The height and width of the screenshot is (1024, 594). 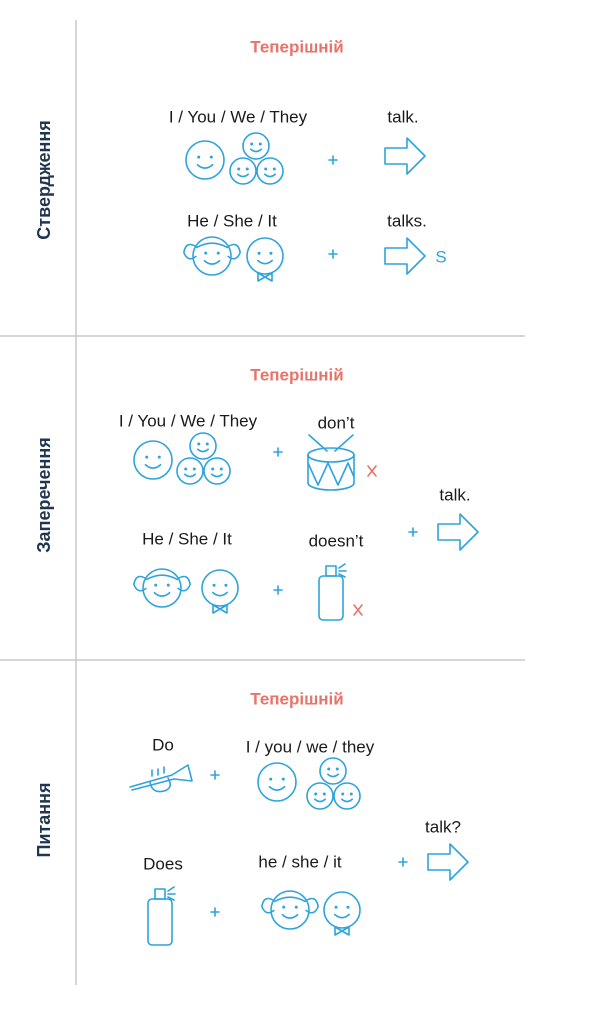 I want to click on hair, so click(x=290, y=899).